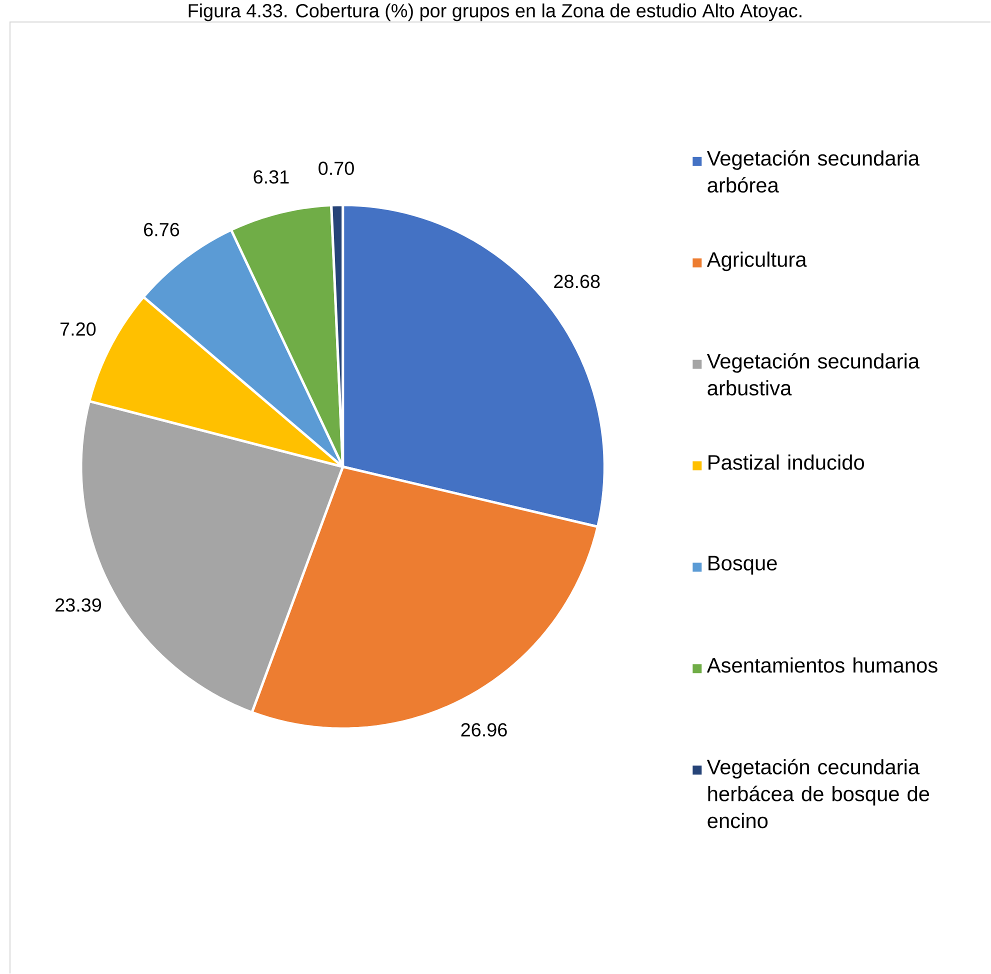 The width and height of the screenshot is (991, 974). Describe the element at coordinates (786, 462) in the screenshot. I see `legend-label: Pastizal inducido` at that location.